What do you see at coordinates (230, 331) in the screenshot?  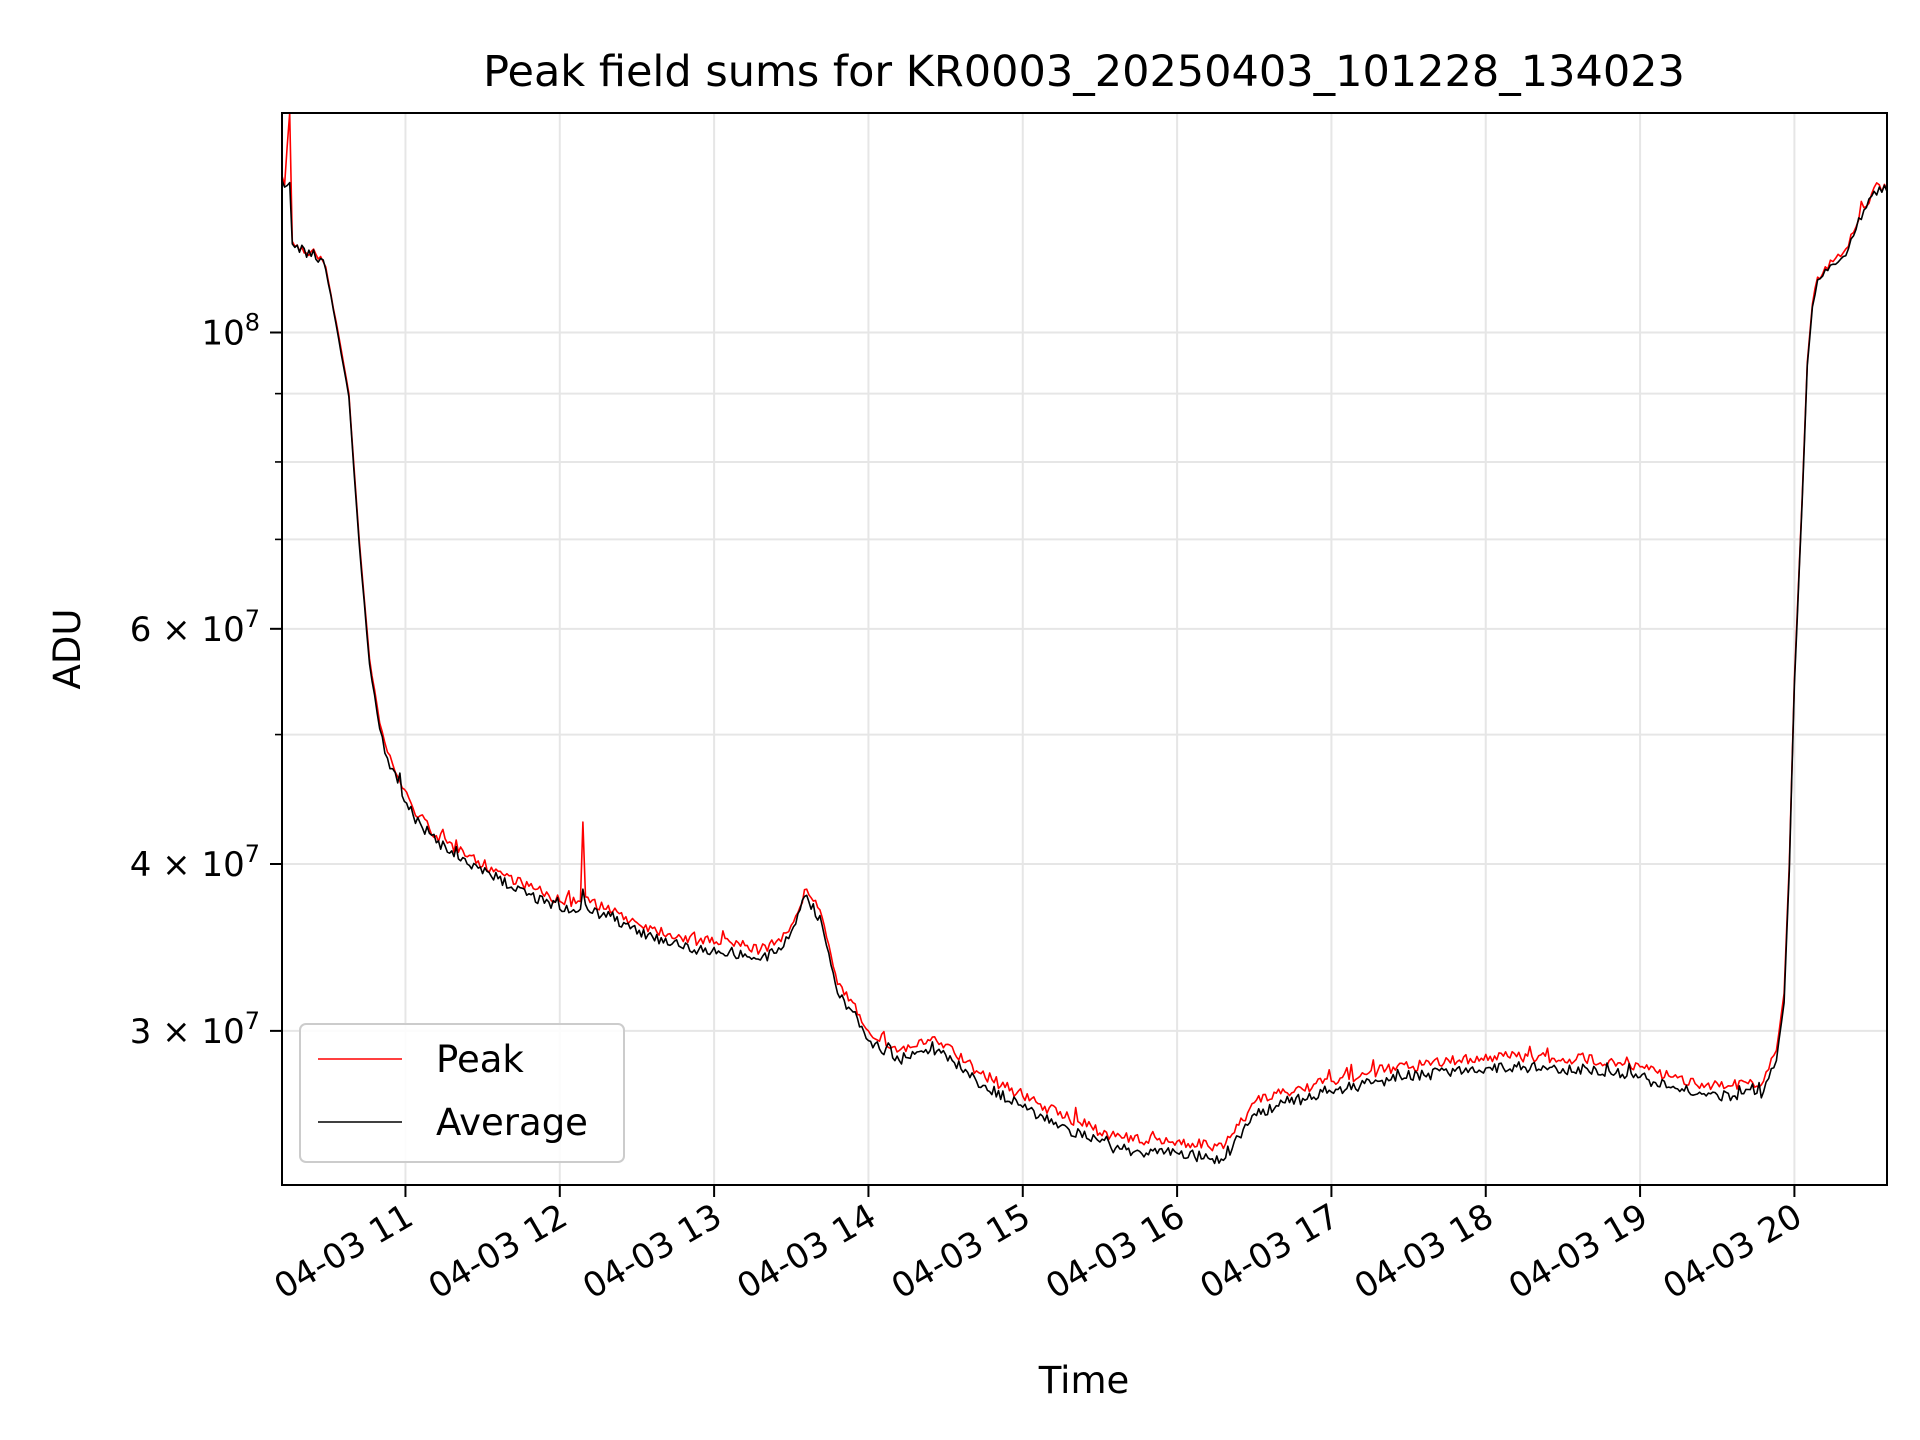 I see `y-tick-label: 108` at bounding box center [230, 331].